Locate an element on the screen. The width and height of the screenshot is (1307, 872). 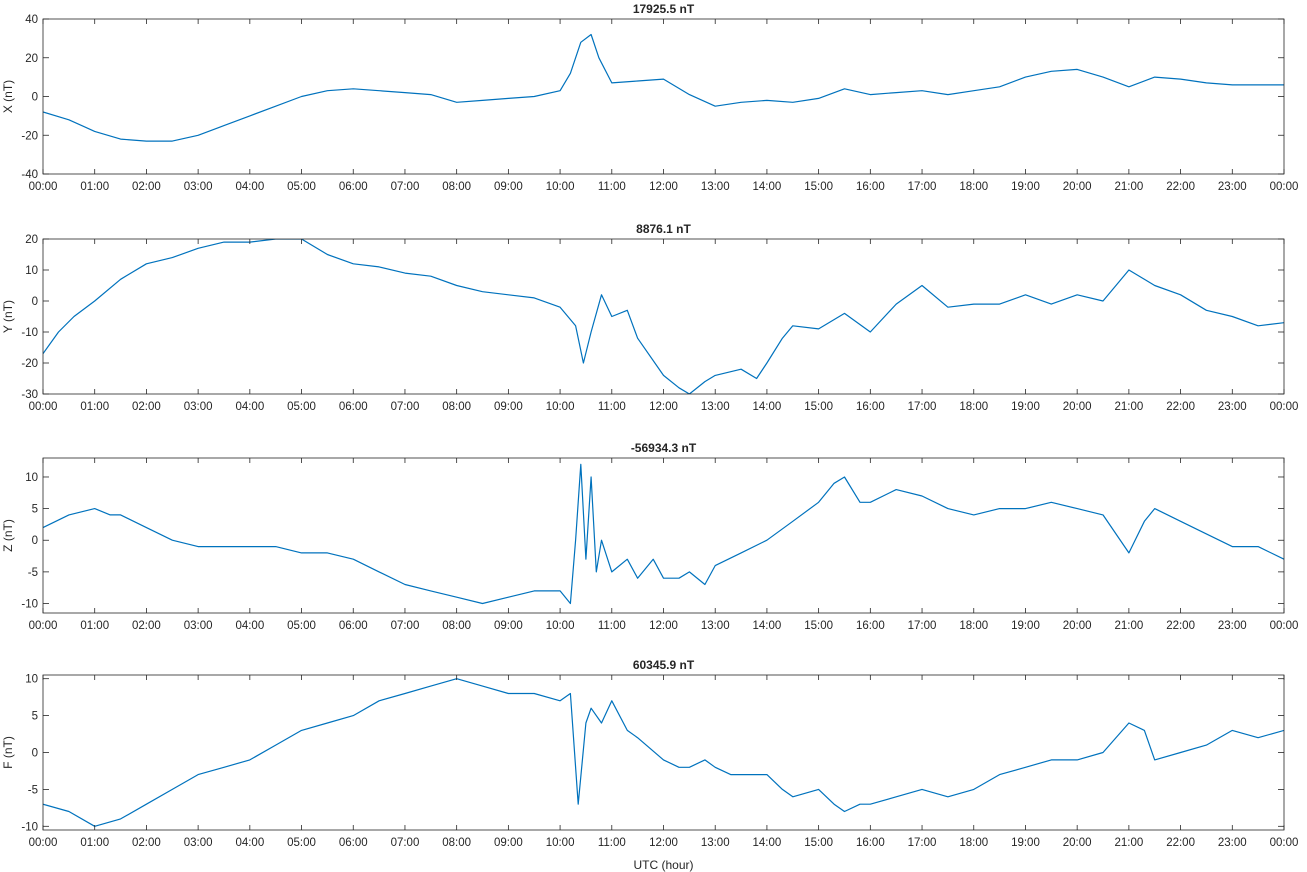
y-axis-label: X (nT) is located at coordinates (8, 96).